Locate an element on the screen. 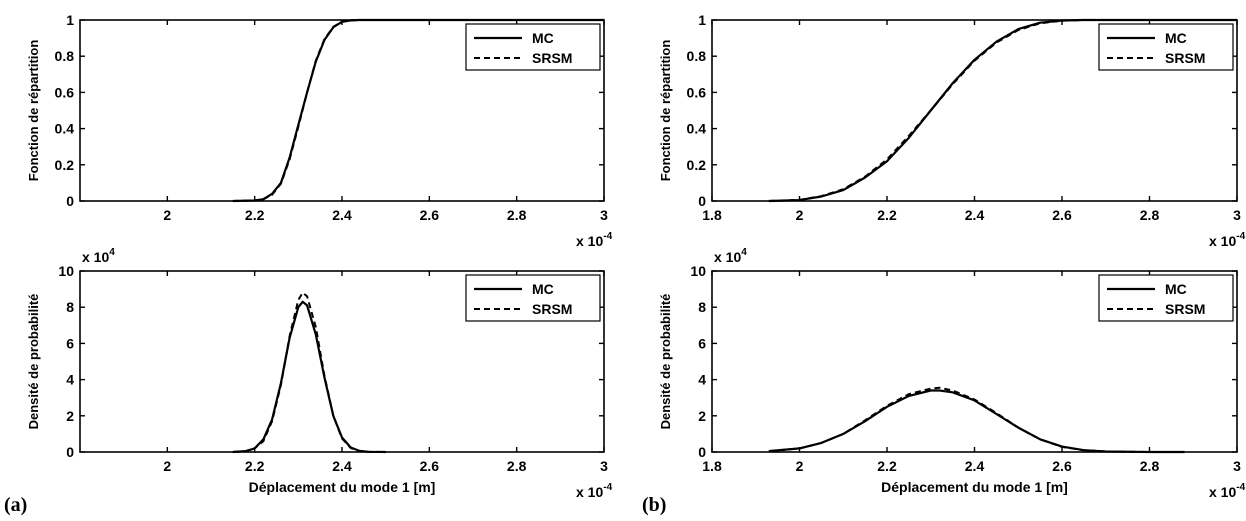 This screenshot has width=1246, height=521. chart-2-ytick-label: 0.6 is located at coordinates (697, 92).